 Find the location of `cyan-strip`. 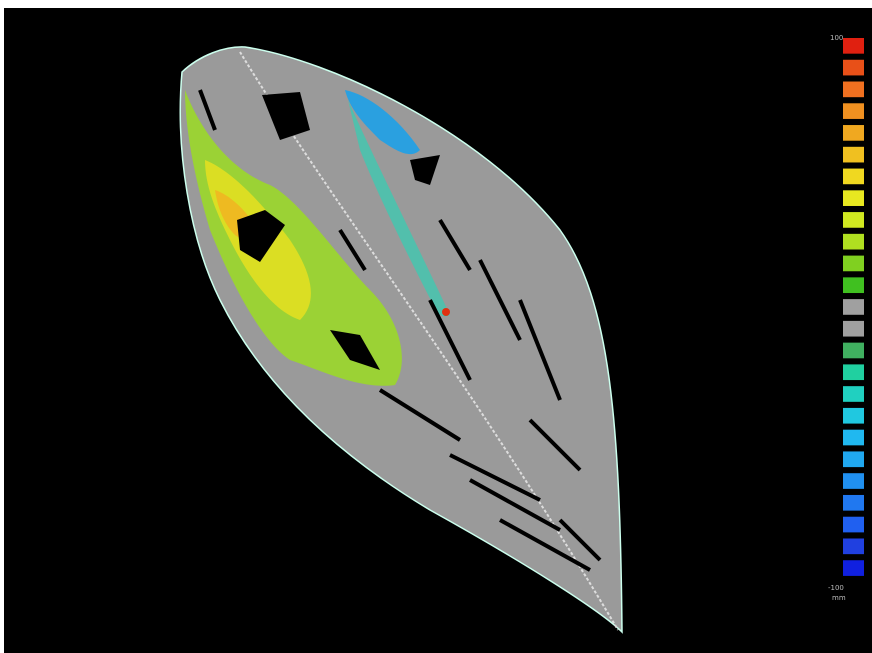

cyan-strip is located at coordinates (399, 208).